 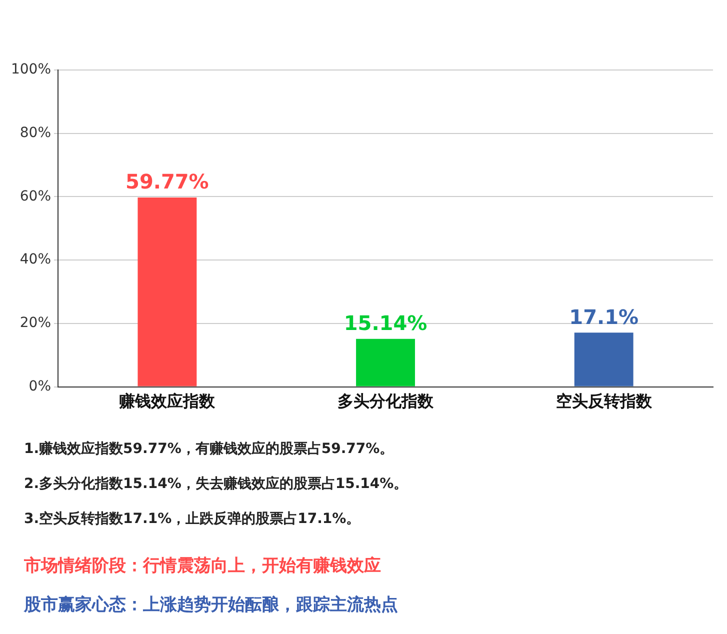 What do you see at coordinates (604, 401) in the screenshot?
I see `x-tick-label: 空头反转指数` at bounding box center [604, 401].